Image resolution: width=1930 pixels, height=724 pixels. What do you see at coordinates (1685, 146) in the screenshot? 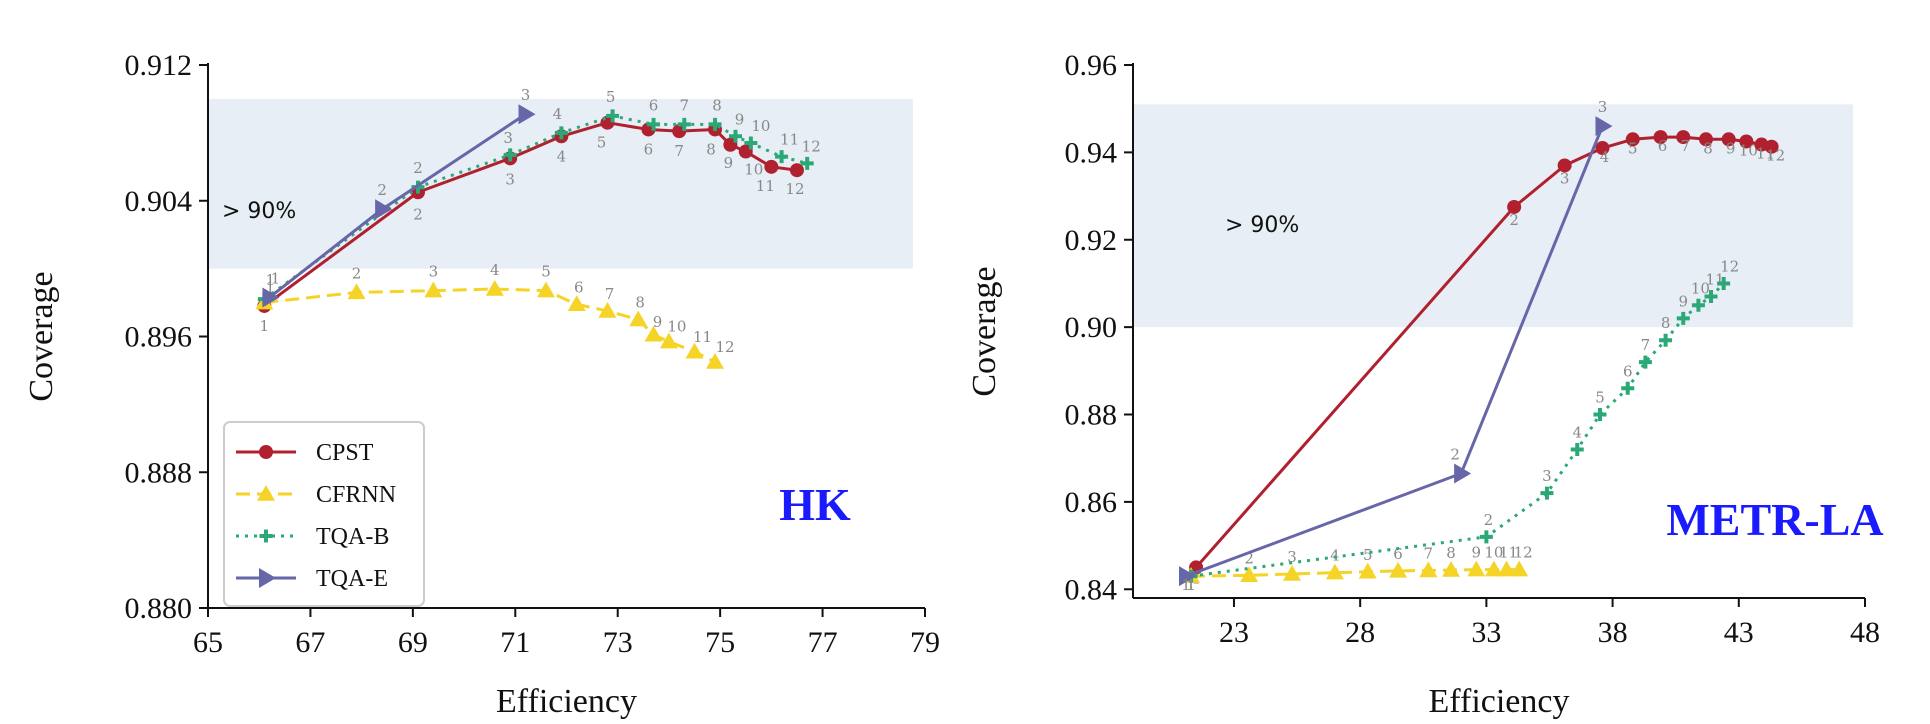
I see `point-label-cpst-7: 7` at bounding box center [1685, 146].